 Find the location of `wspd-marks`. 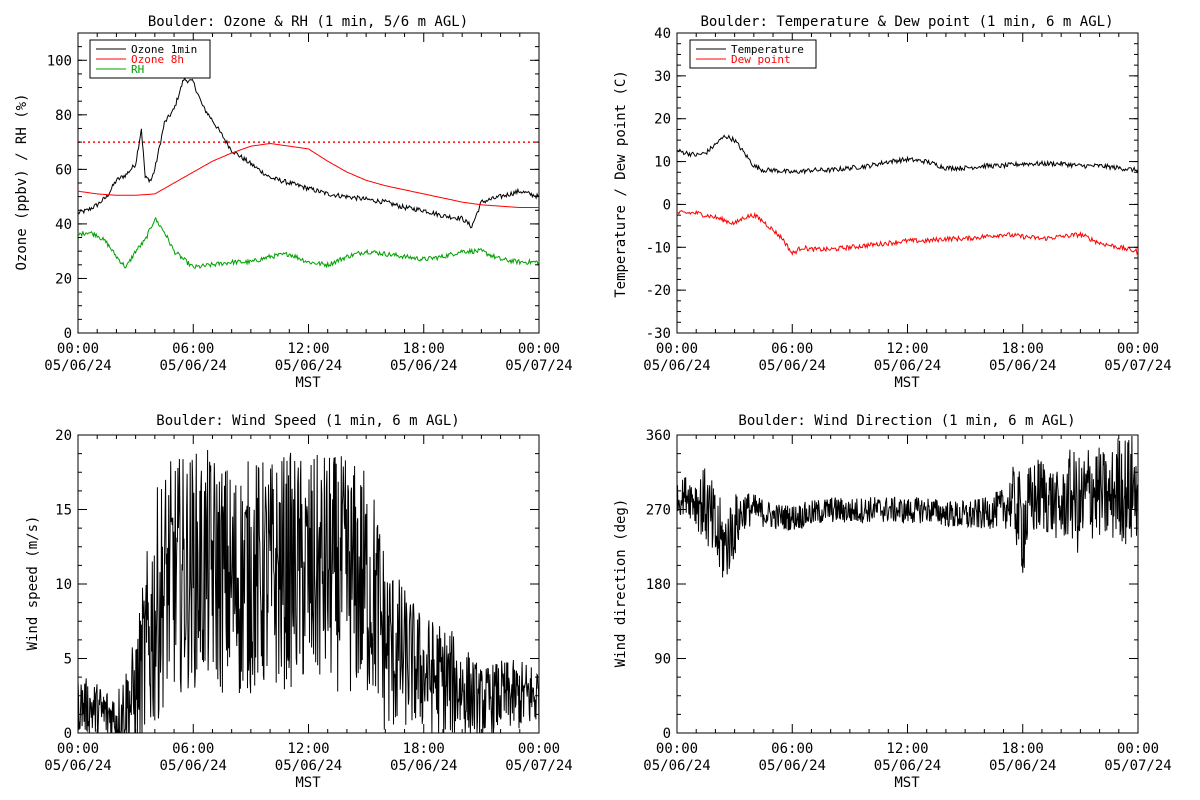

wspd-marks is located at coordinates (308, 591).